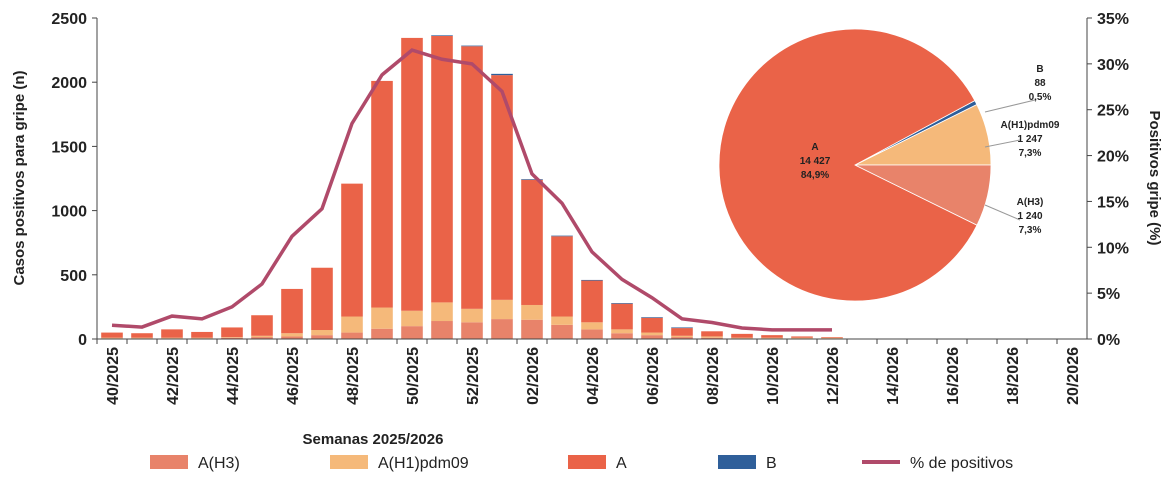 This screenshot has width=1167, height=479. What do you see at coordinates (1108, 294) in the screenshot?
I see `y2-tick-label: 5%` at bounding box center [1108, 294].